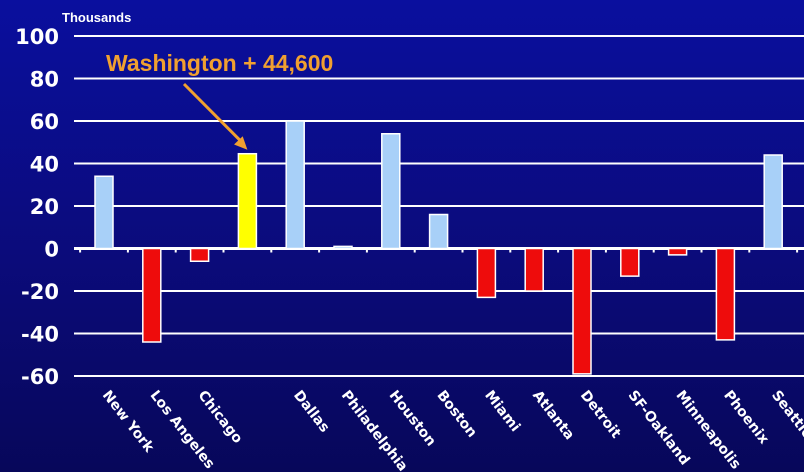 The width and height of the screenshot is (804, 472). Describe the element at coordinates (152, 295) in the screenshot. I see `bar-los-angeles` at that location.